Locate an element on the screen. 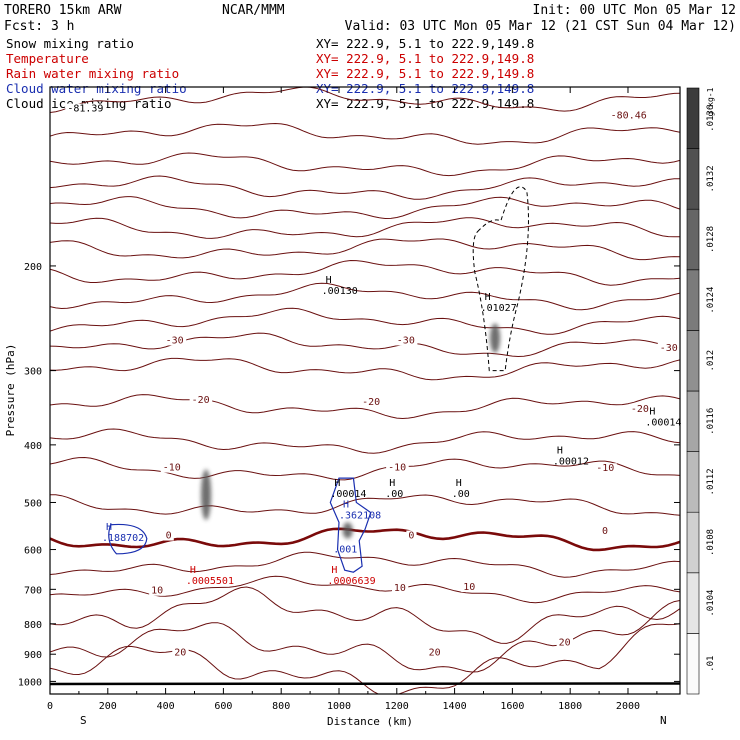 The image size is (740, 740). x-start-label: S is located at coordinates (83, 720).